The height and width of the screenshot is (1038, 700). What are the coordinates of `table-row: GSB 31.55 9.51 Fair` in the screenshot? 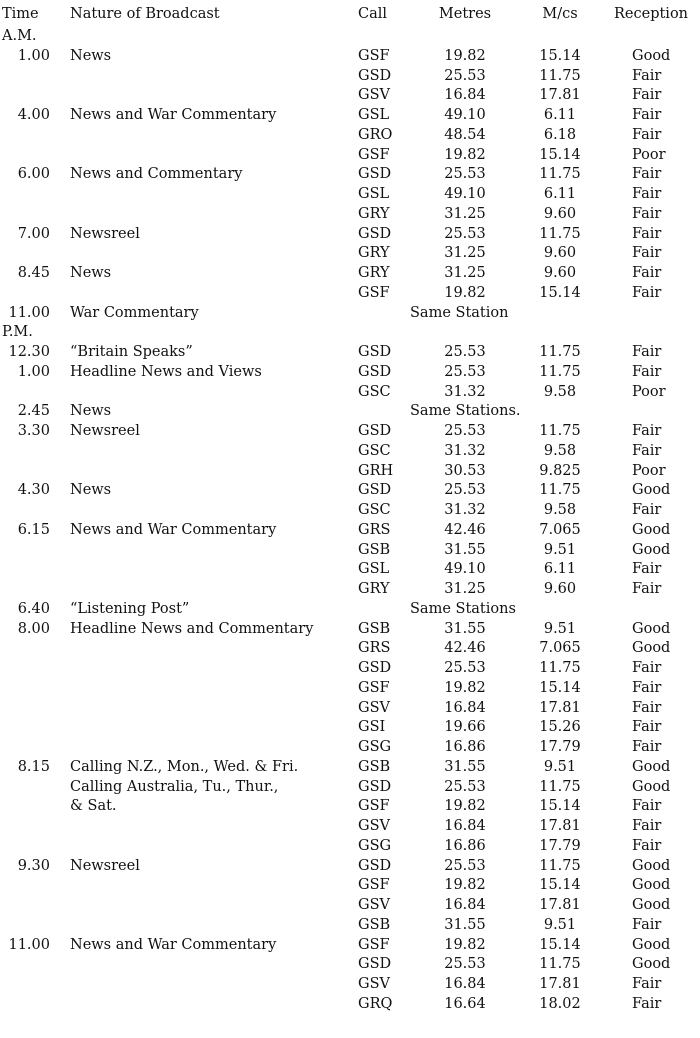 It's located at (350, 925).